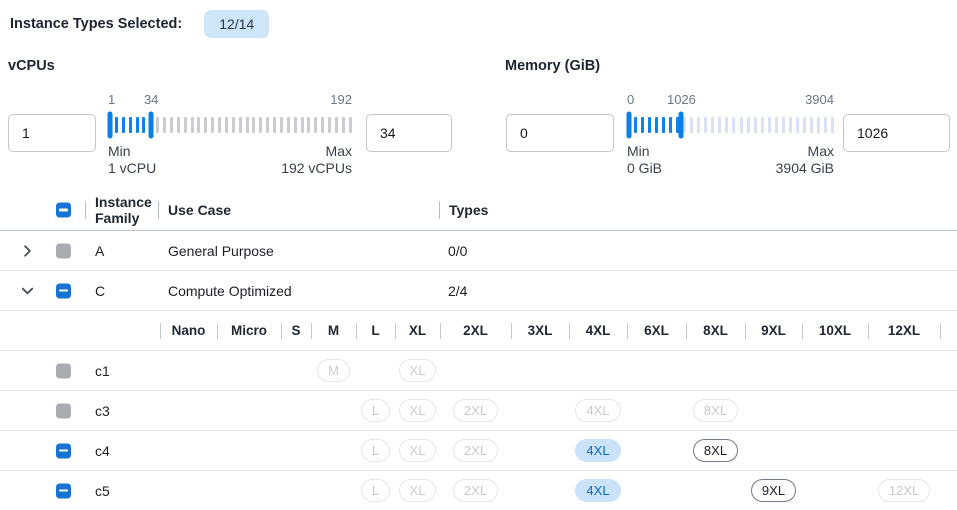  I want to click on instance-name-cell: c5, so click(102, 490).